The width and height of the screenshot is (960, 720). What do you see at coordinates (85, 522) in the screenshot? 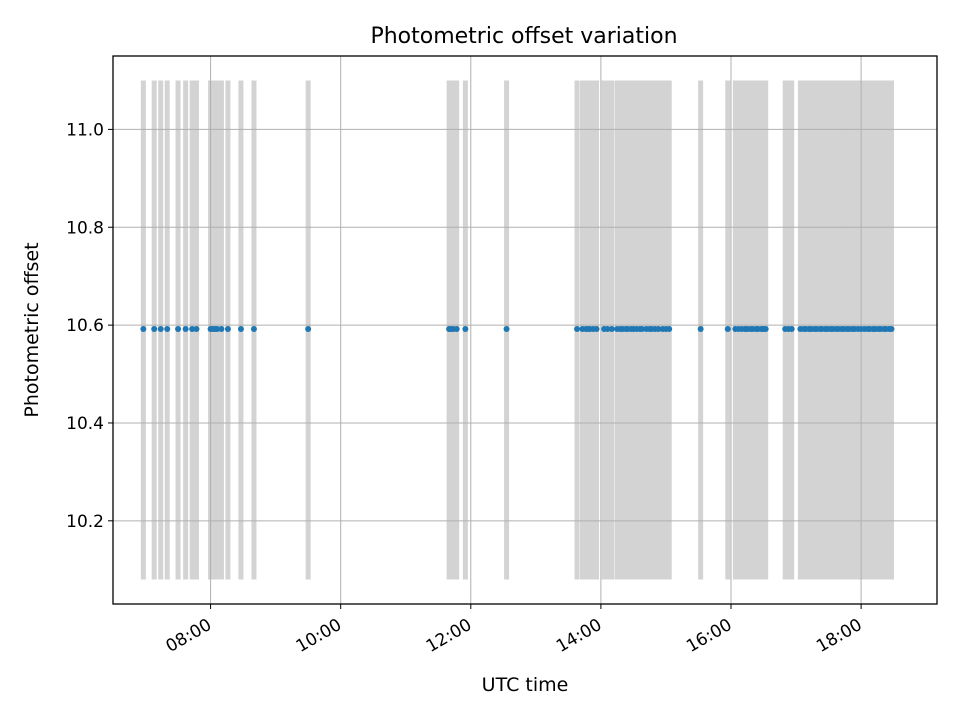
I see `y-tick-label: 10.2` at bounding box center [85, 522].